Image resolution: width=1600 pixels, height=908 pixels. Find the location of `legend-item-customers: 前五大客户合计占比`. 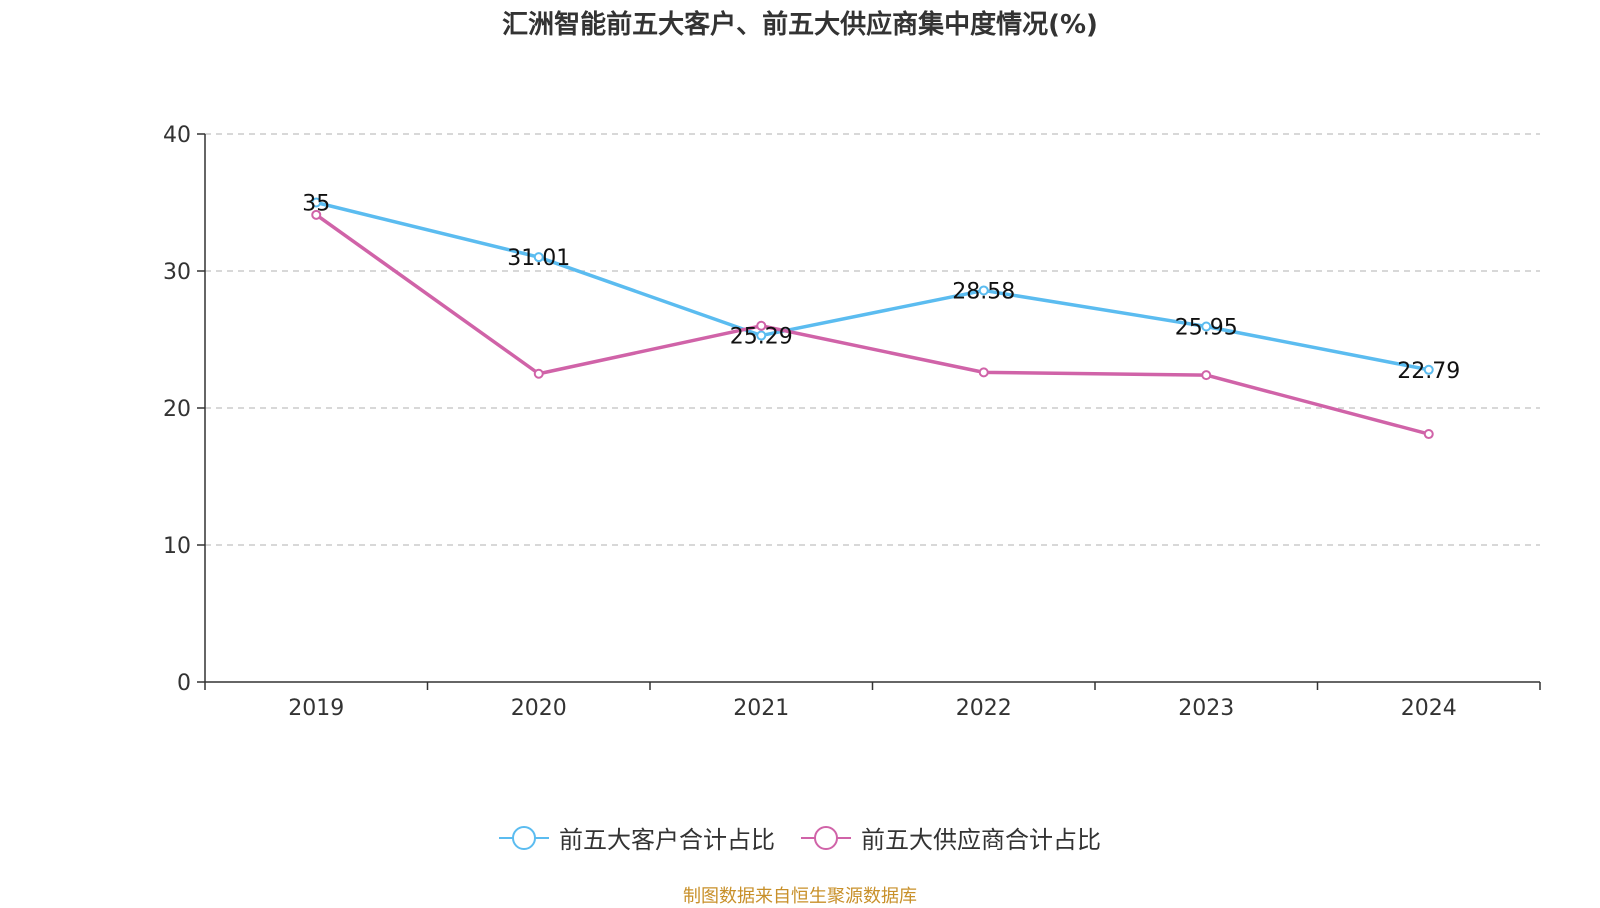

legend-item-customers: 前五大客户合计占比 is located at coordinates (637, 837).